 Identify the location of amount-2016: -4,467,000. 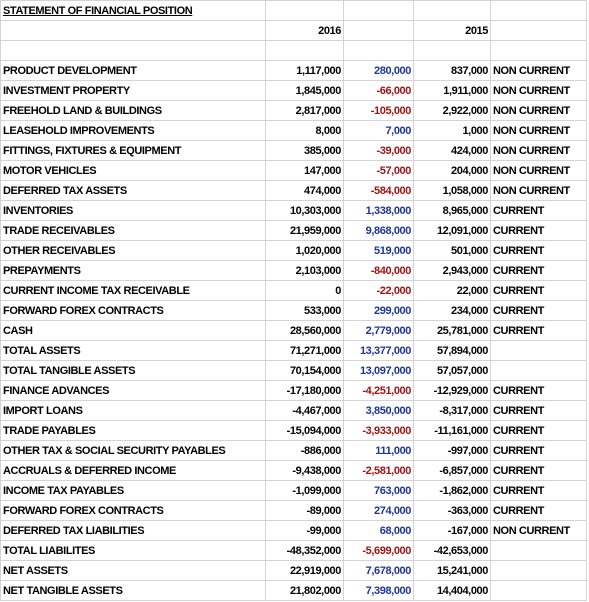
(304, 410).